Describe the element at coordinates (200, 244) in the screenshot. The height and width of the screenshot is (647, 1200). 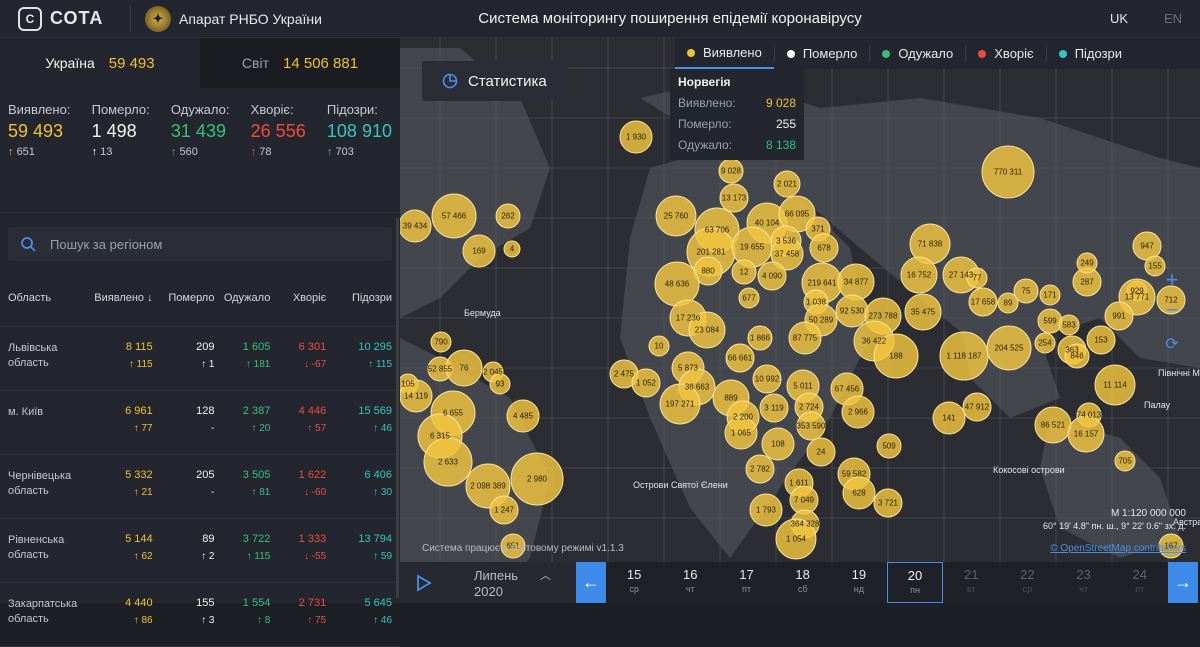
I see `region-search` at that location.